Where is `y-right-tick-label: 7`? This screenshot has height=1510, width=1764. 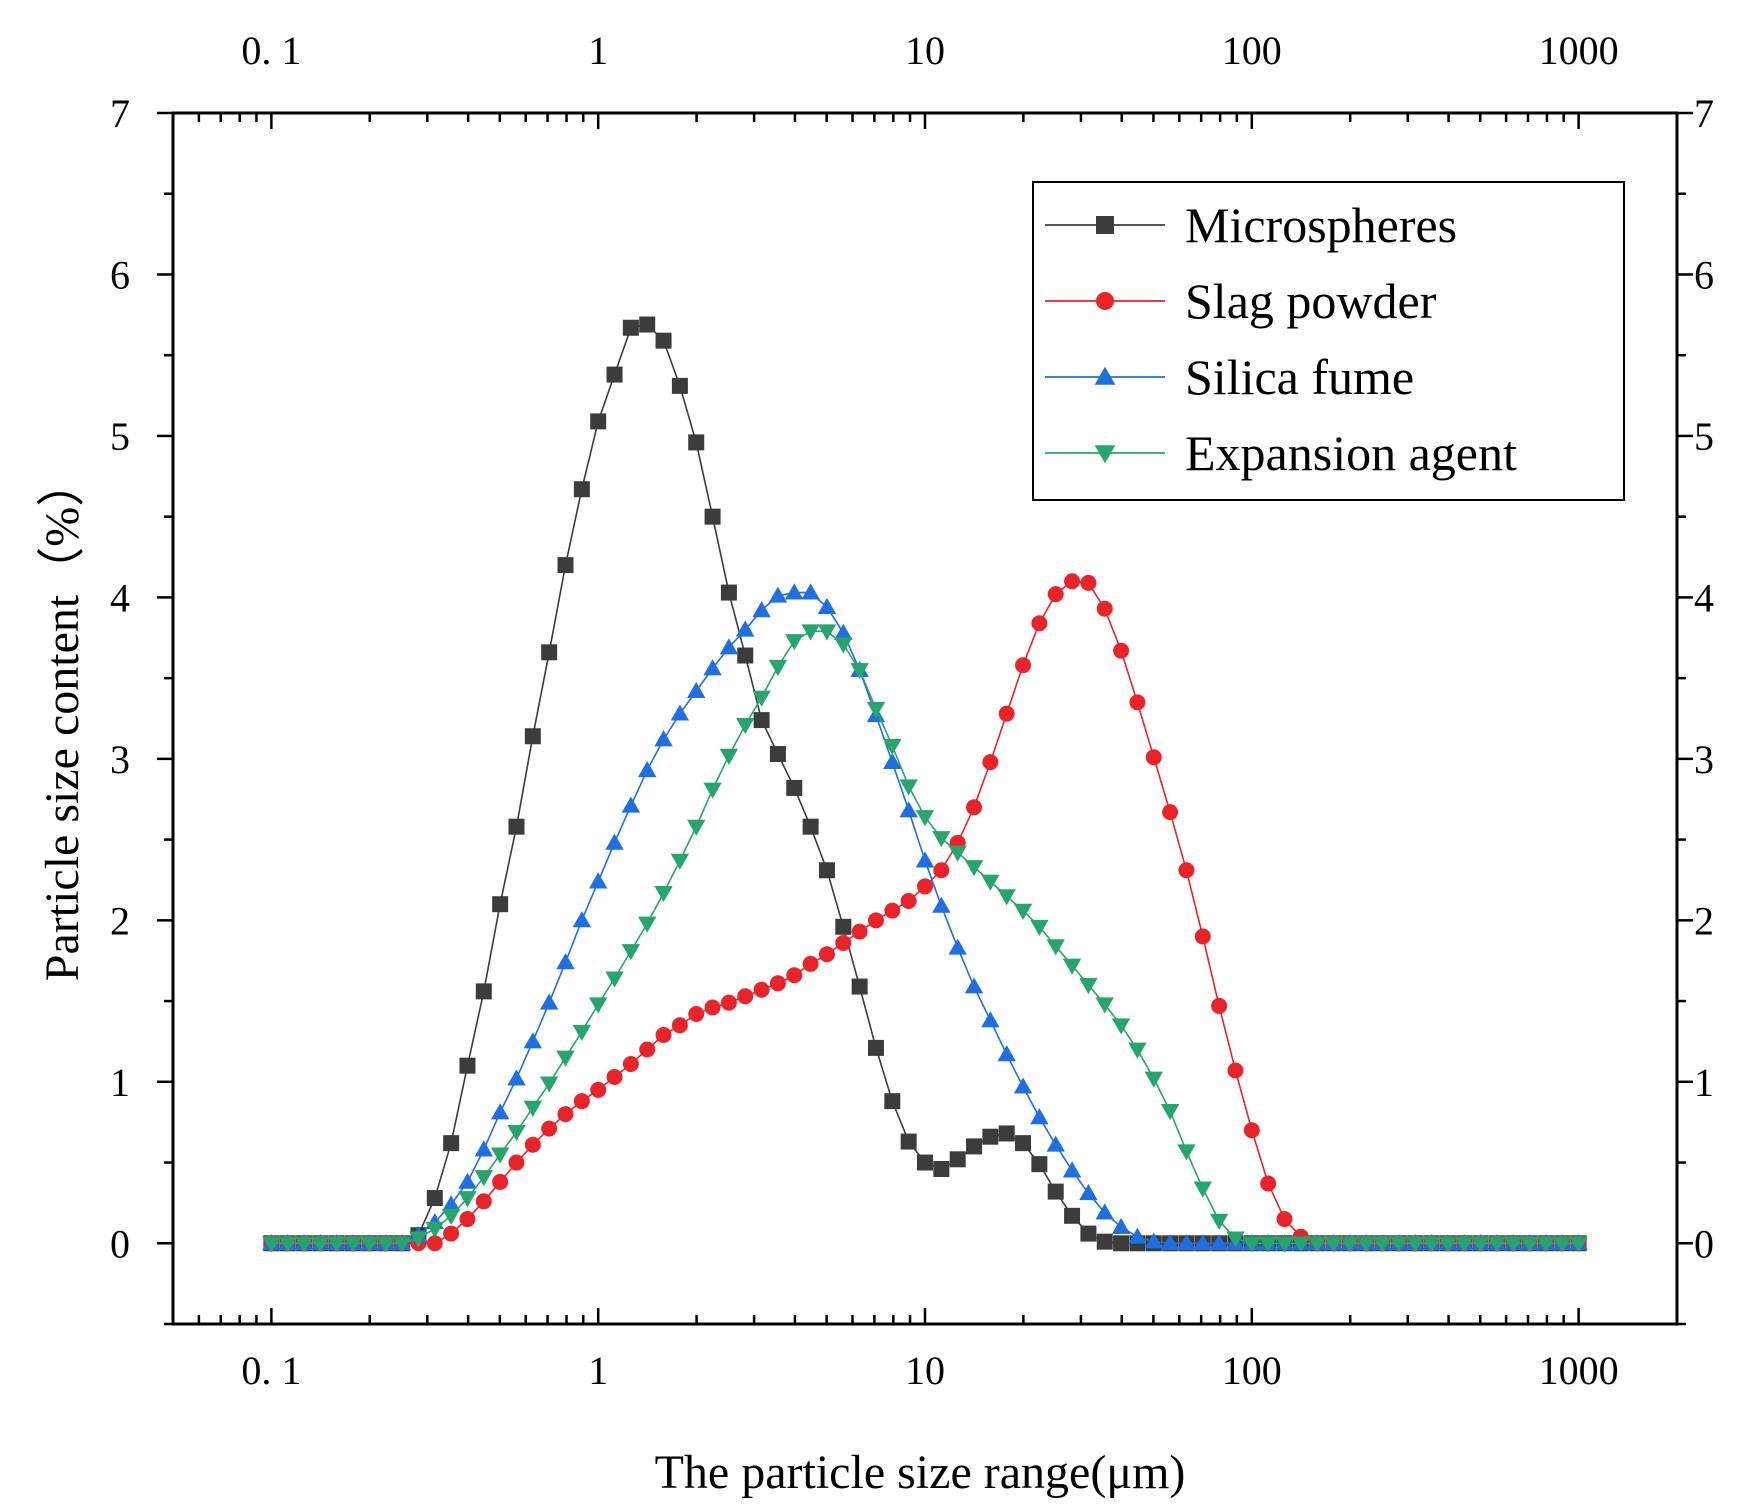
y-right-tick-label: 7 is located at coordinates (1704, 113).